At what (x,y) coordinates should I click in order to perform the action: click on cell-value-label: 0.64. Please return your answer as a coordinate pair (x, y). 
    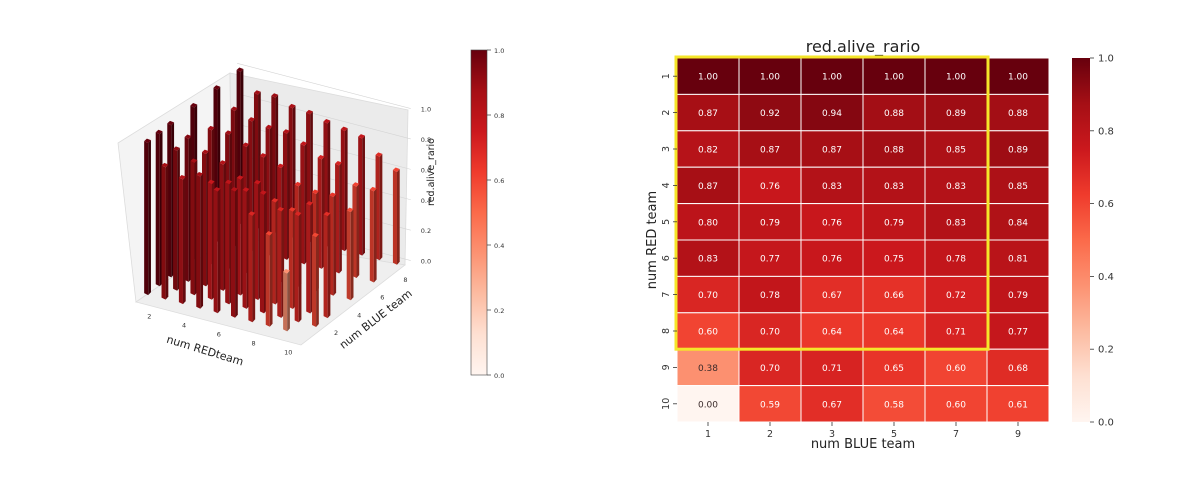
    Looking at the image, I should click on (894, 333).